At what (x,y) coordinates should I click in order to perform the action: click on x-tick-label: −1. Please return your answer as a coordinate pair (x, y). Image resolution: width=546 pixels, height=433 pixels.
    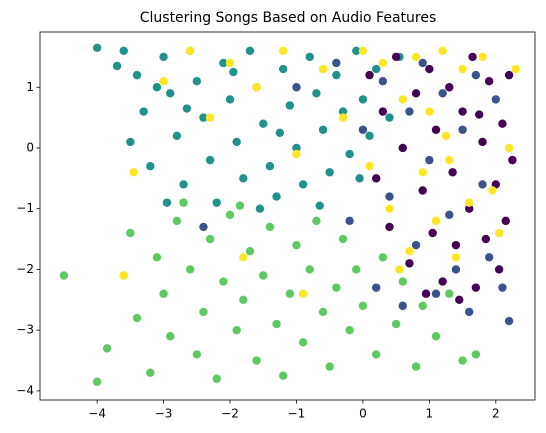
    Looking at the image, I should click on (297, 414).